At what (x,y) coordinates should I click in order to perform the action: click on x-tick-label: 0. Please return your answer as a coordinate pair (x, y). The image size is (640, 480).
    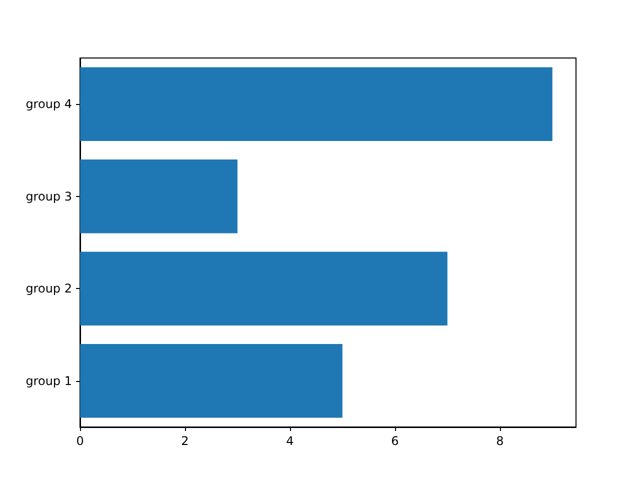
    Looking at the image, I should click on (80, 441).